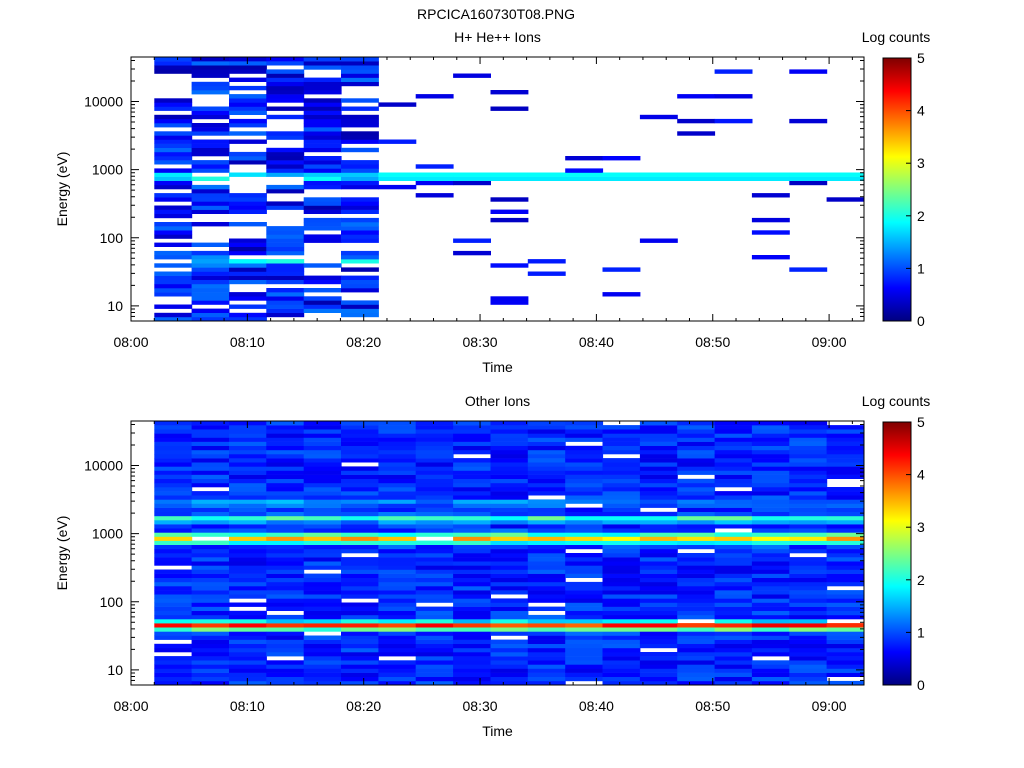  What do you see at coordinates (921, 527) in the screenshot?
I see `colorbar-tick-label: 3` at bounding box center [921, 527].